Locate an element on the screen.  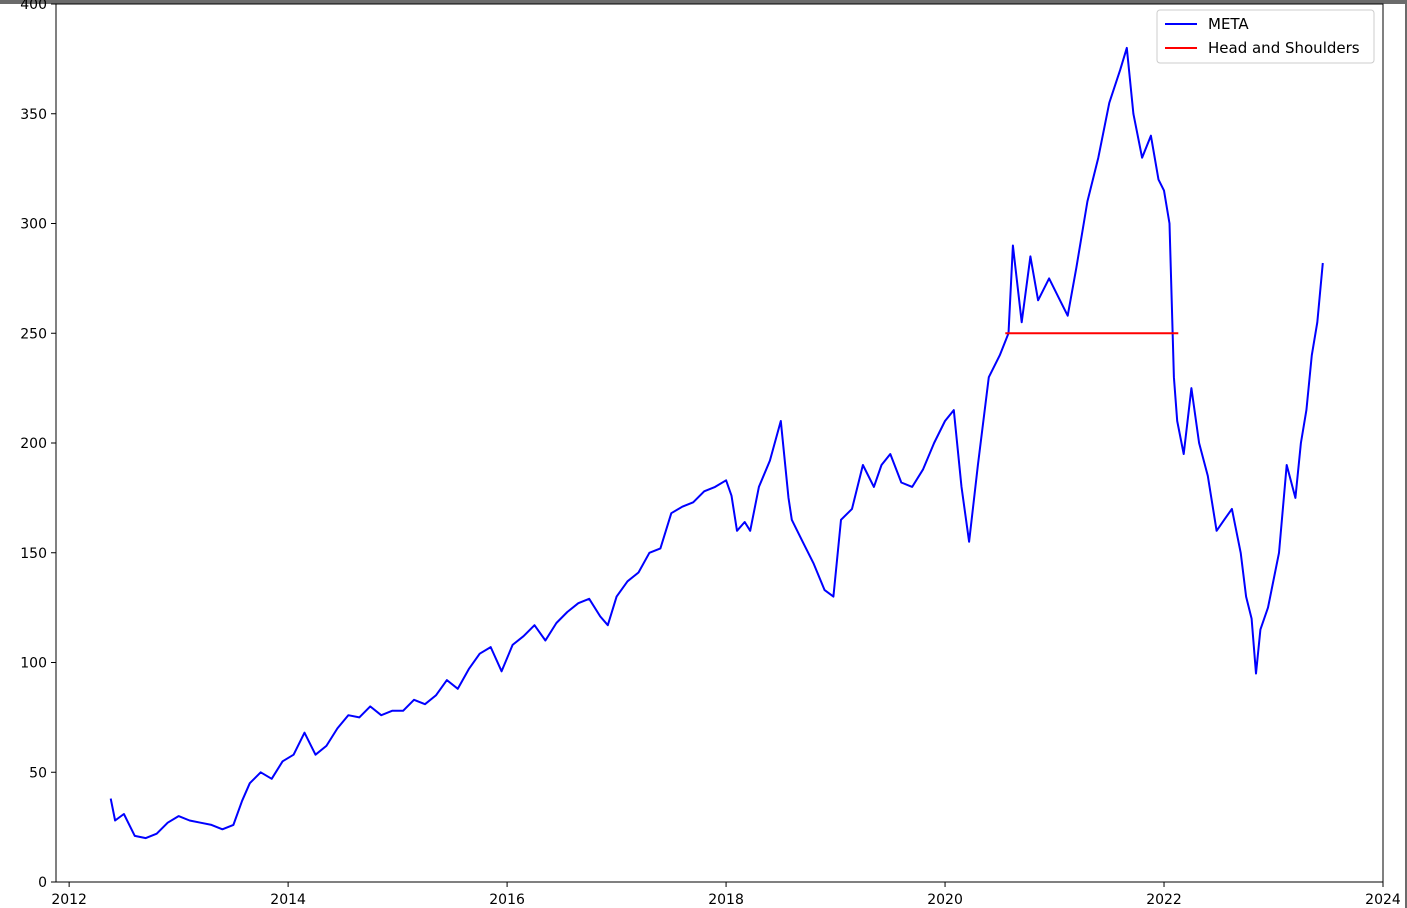
y-tick-label: 50 is located at coordinates (38, 773).